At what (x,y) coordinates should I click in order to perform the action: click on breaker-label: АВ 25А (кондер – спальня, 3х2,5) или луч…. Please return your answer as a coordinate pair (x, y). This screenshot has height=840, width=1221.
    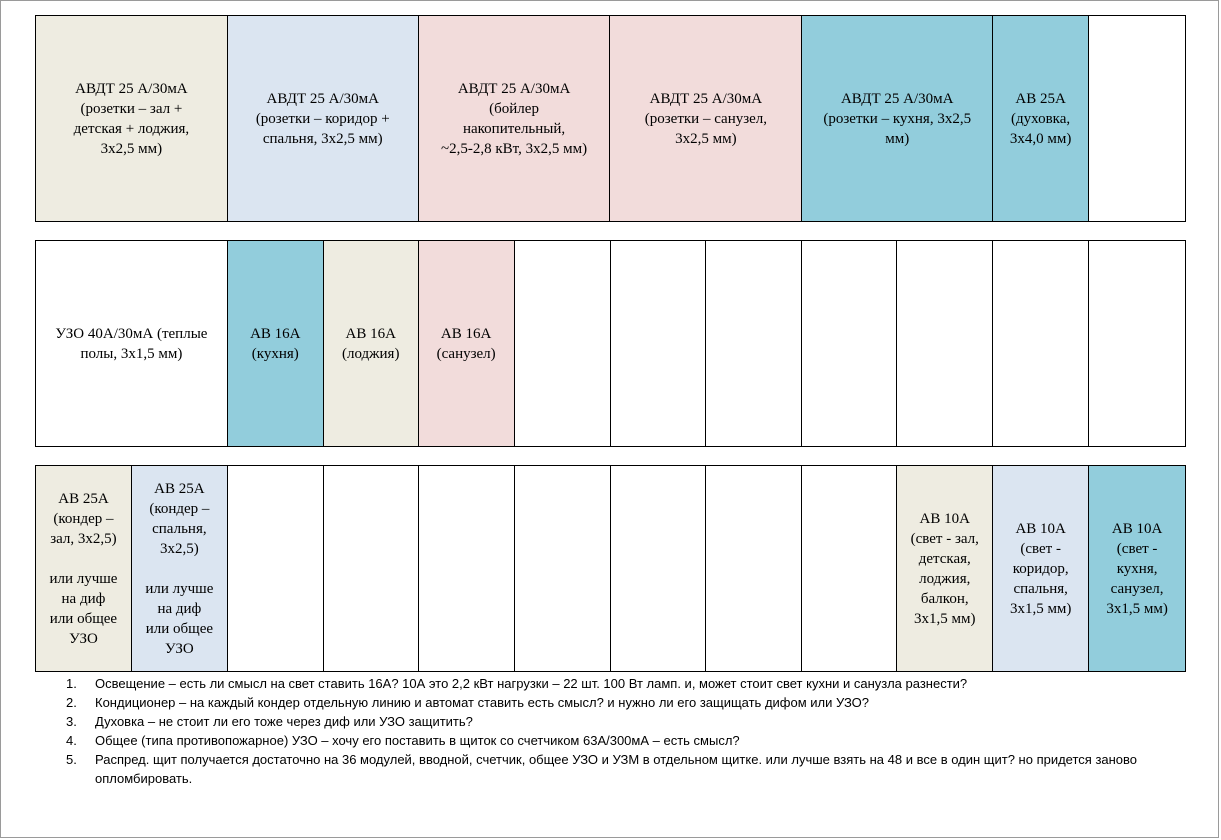
    Looking at the image, I should click on (179, 568).